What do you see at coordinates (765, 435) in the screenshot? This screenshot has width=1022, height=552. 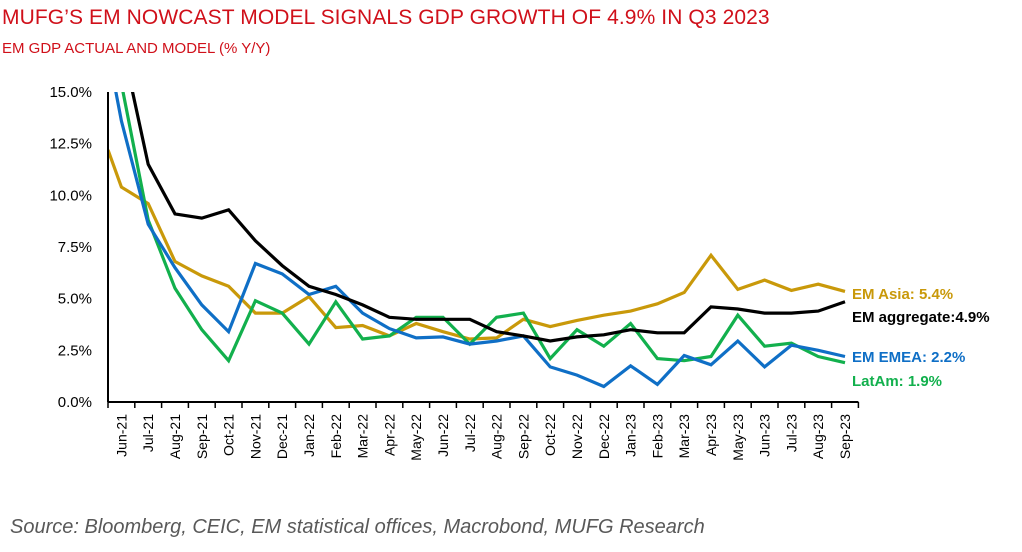 I see `x-tick-label: Jun-23` at bounding box center [765, 435].